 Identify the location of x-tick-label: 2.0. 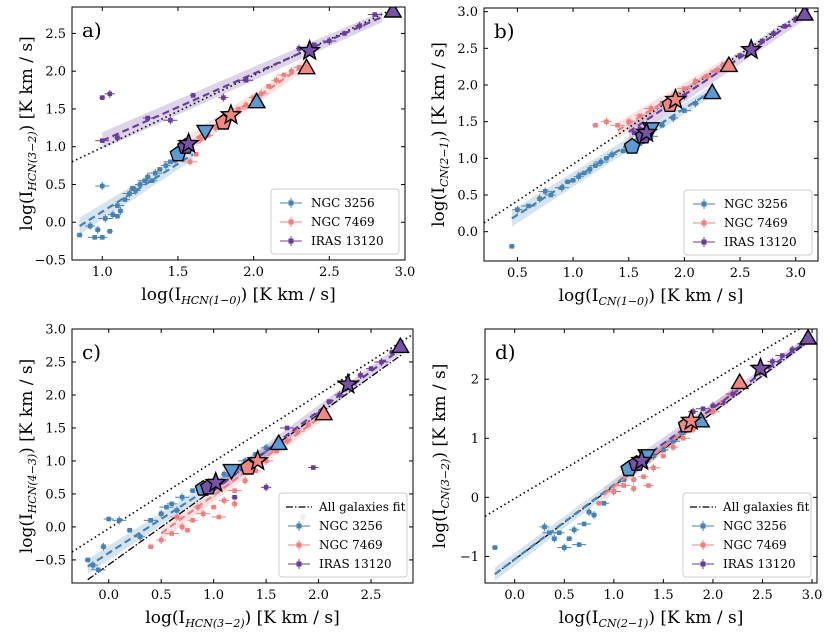
(253, 272).